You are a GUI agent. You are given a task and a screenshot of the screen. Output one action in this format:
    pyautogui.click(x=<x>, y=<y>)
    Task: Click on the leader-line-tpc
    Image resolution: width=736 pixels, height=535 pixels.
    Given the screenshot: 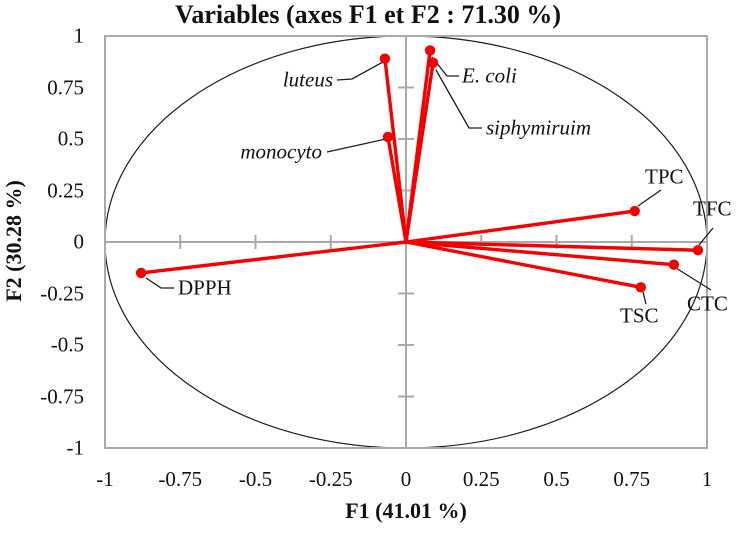 What is the action you would take?
    pyautogui.click(x=649, y=198)
    